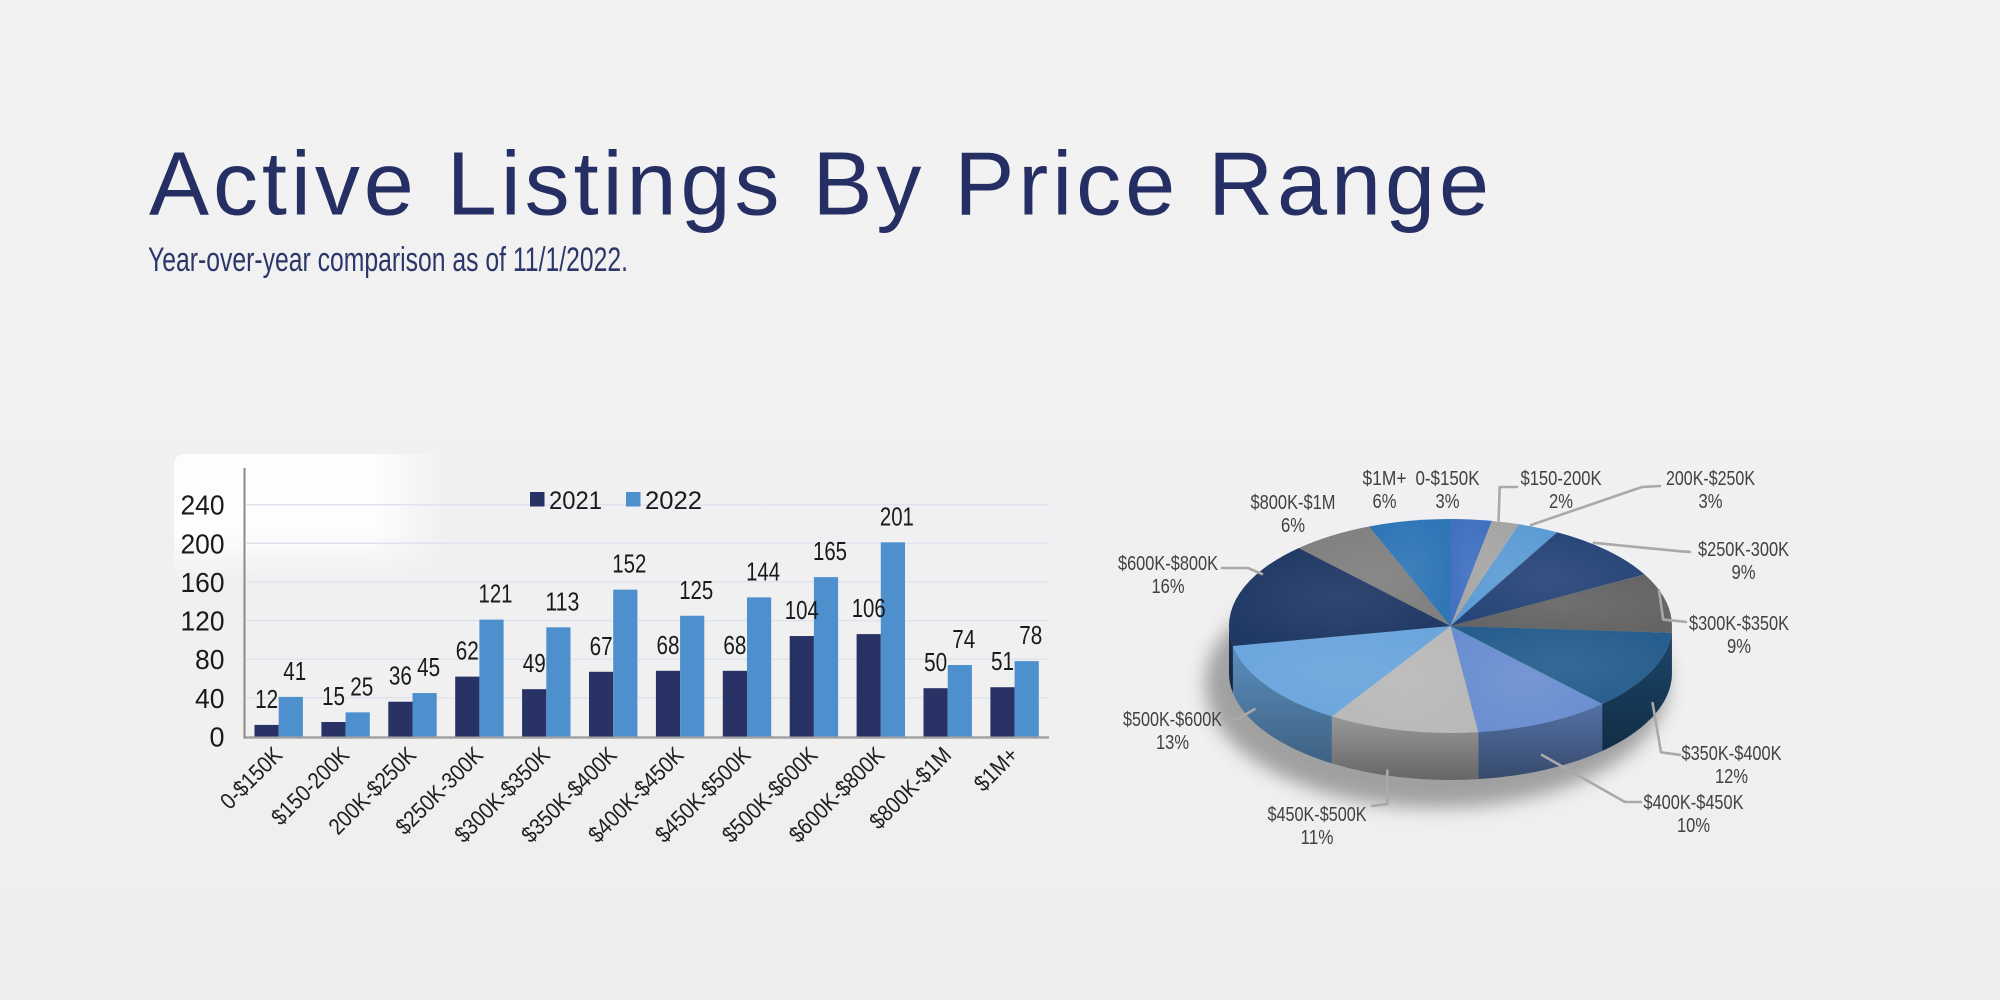 Image resolution: width=2000 pixels, height=1005 pixels. I want to click on svg-text: 2022, so click(673, 501).